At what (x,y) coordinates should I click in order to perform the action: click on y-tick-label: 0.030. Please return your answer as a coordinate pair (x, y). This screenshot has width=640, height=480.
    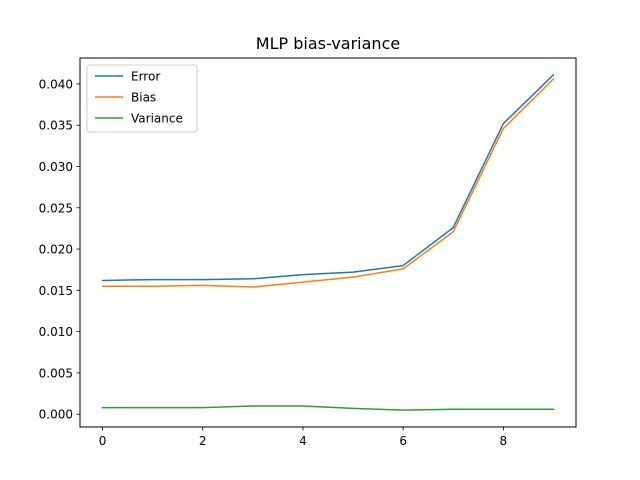
    Looking at the image, I should click on (56, 167).